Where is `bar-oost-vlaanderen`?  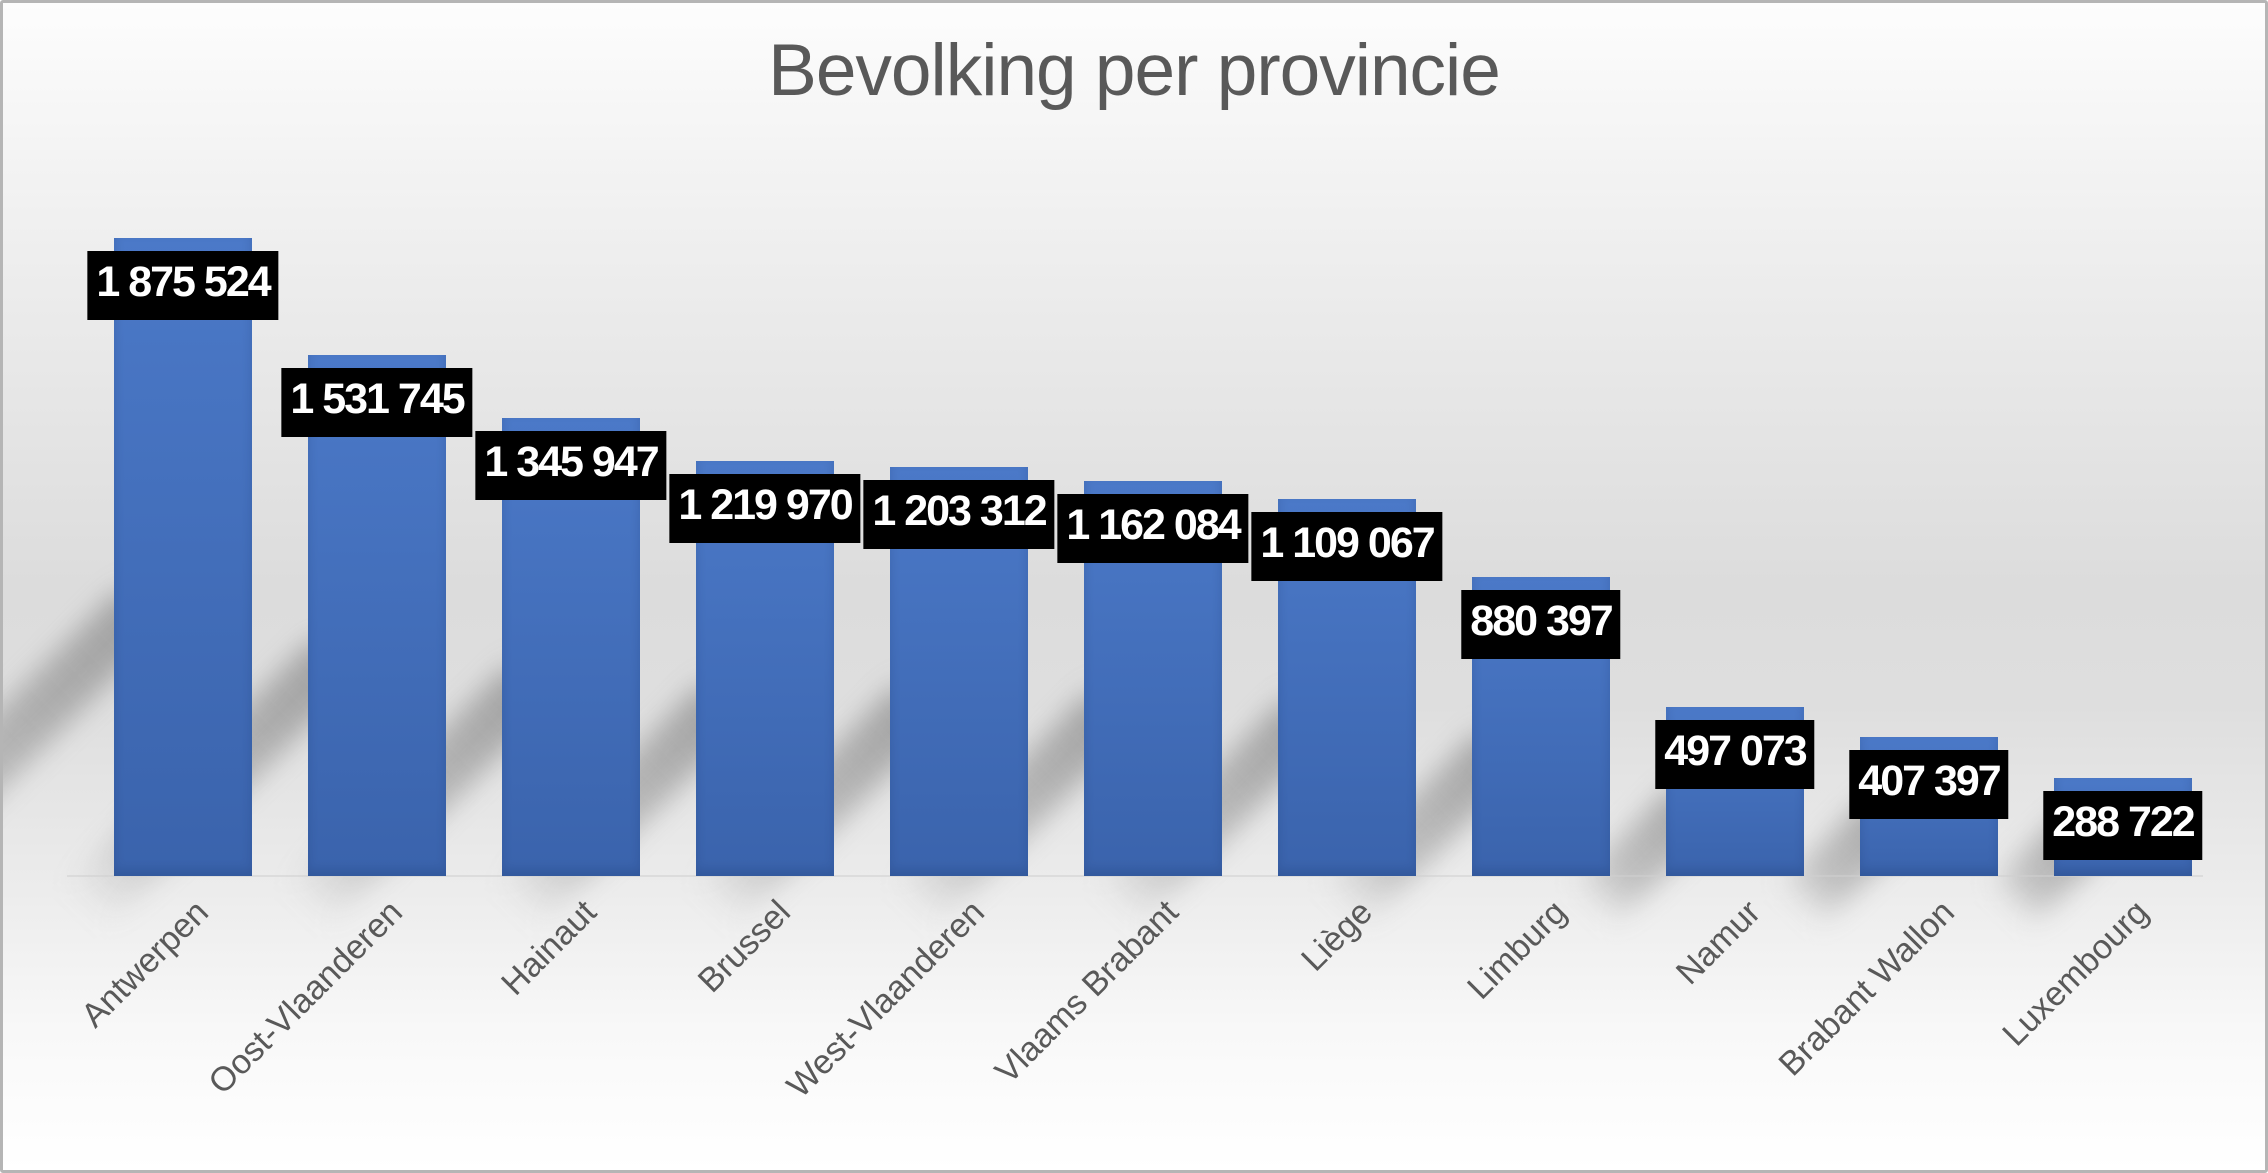
bar-oost-vlaanderen is located at coordinates (377, 615).